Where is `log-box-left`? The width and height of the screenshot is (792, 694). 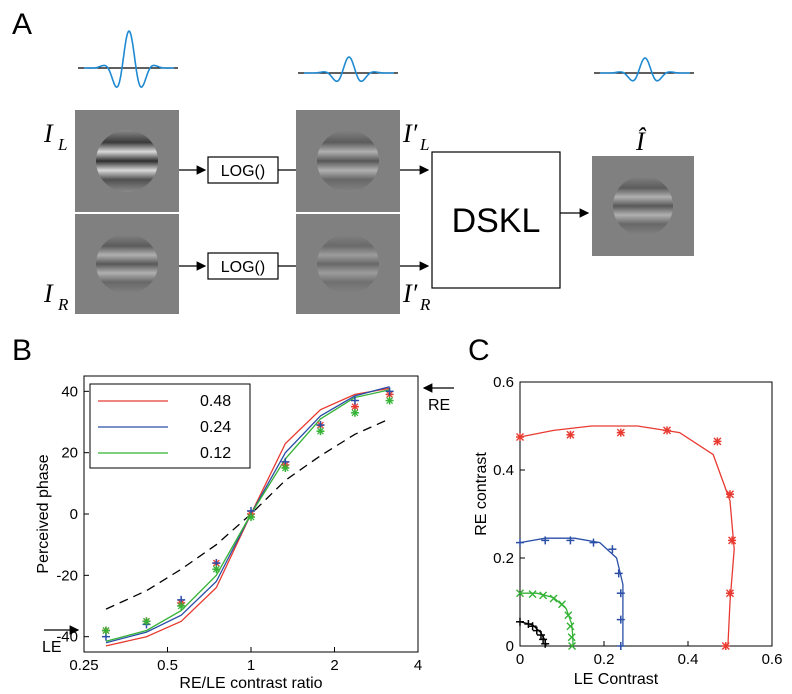
log-box-left is located at coordinates (243, 170).